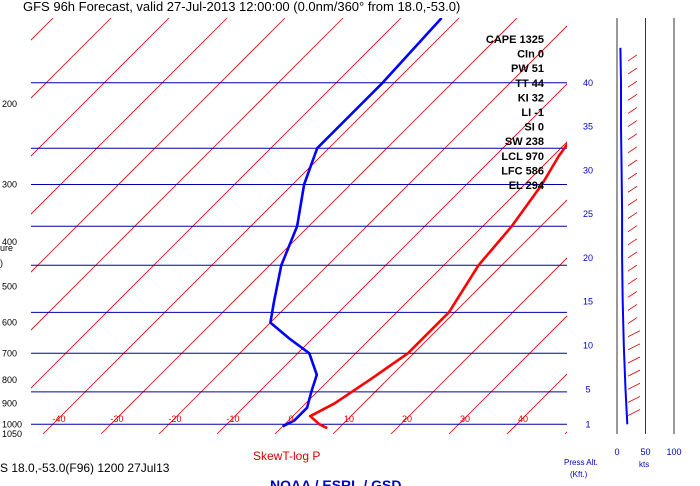 The width and height of the screenshot is (700, 486). I want to click on altitude-tick-label: 10, so click(588, 345).